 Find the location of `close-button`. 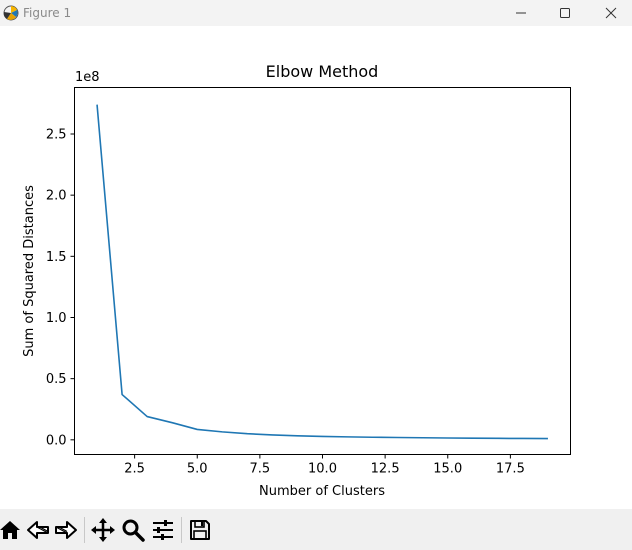

close-button is located at coordinates (610, 13).